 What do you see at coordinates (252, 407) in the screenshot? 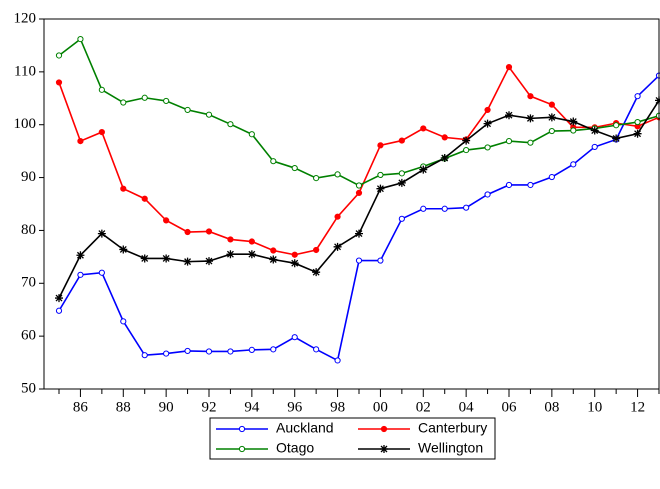
I see `x-tick-label: 94` at bounding box center [252, 407].